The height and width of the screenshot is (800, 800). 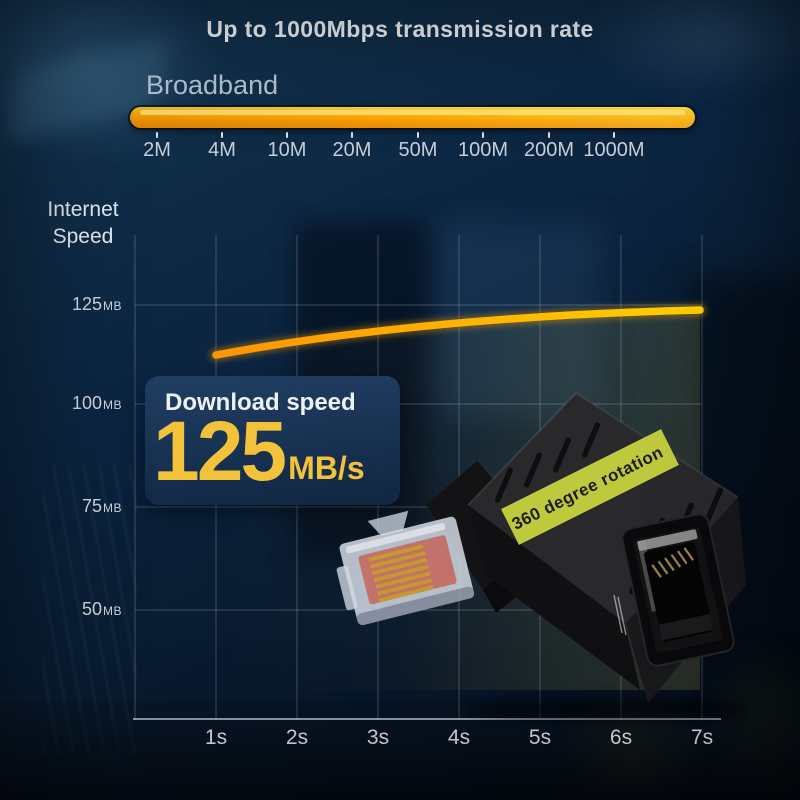 What do you see at coordinates (673, 562) in the screenshot?
I see `port-gold-contacts` at bounding box center [673, 562].